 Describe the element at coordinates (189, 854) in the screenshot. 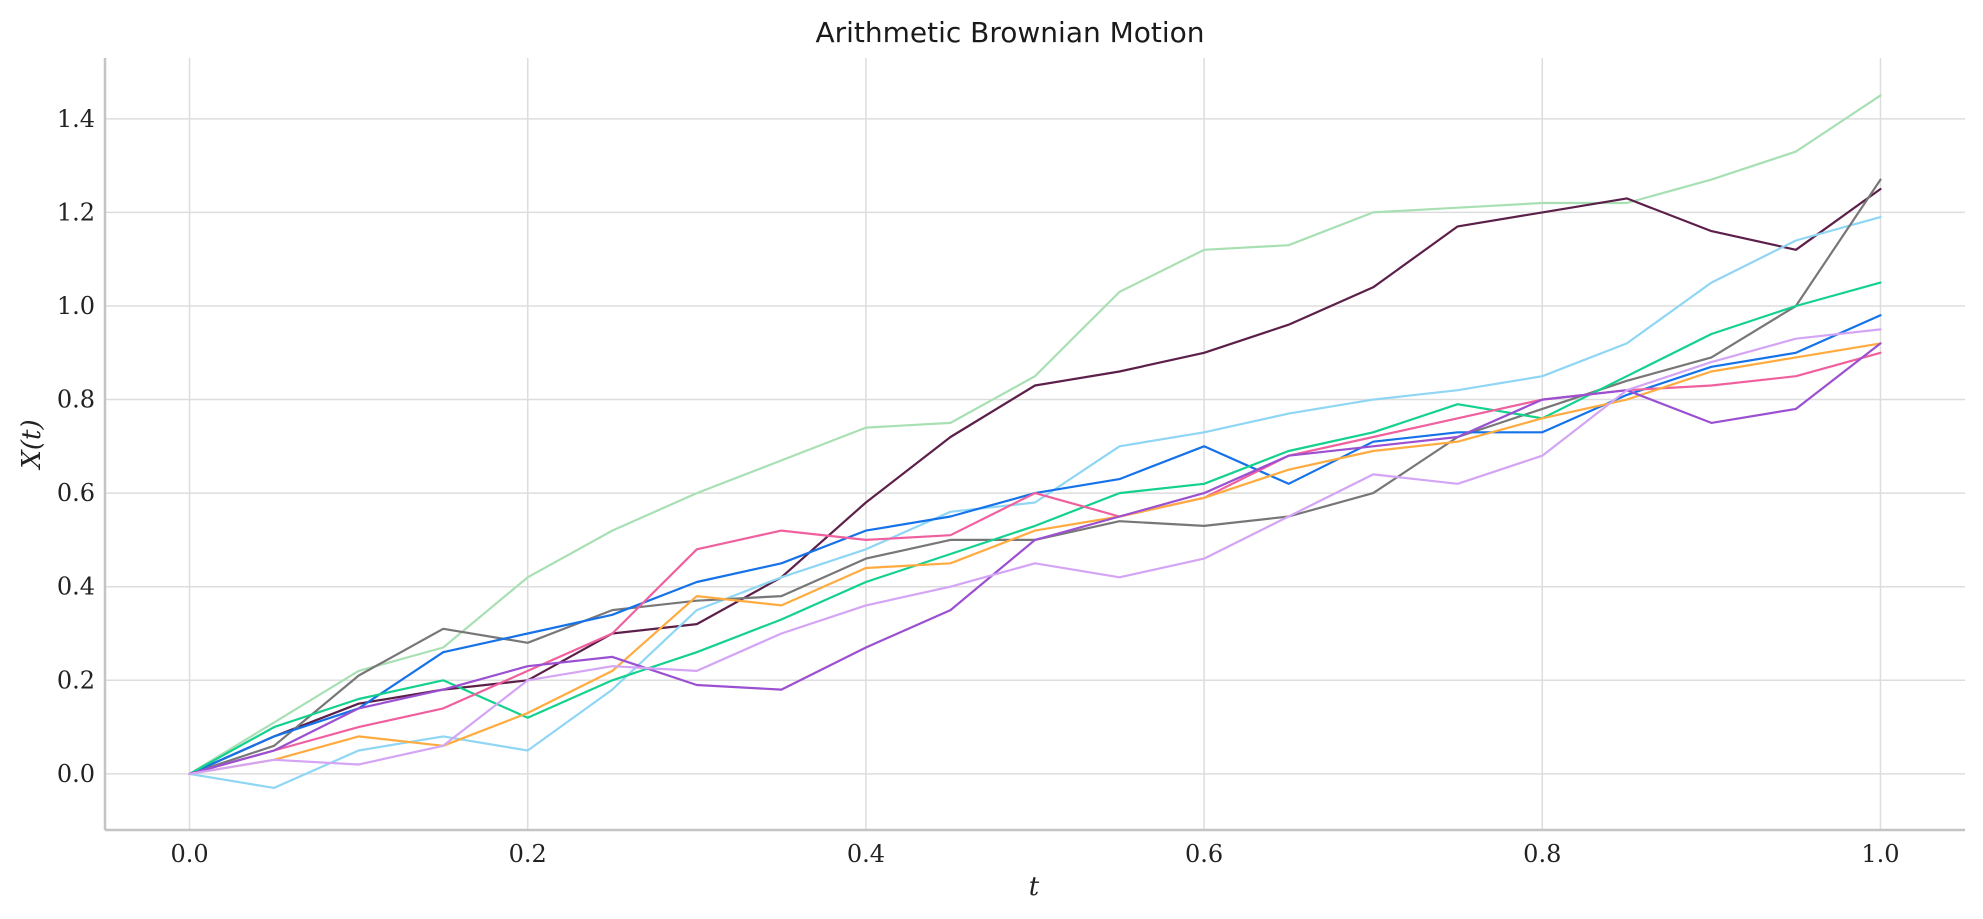

I see `x-tick-label: 0.0` at that location.